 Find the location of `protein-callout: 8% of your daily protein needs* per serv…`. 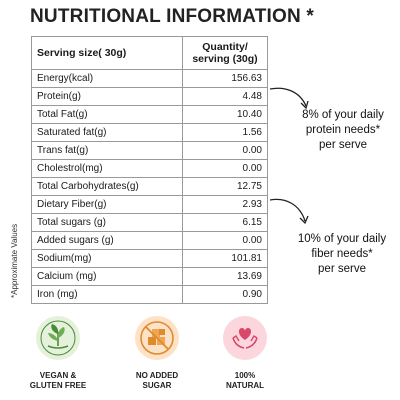

protein-callout: 8% of your daily protein needs* per serv… is located at coordinates (343, 130).